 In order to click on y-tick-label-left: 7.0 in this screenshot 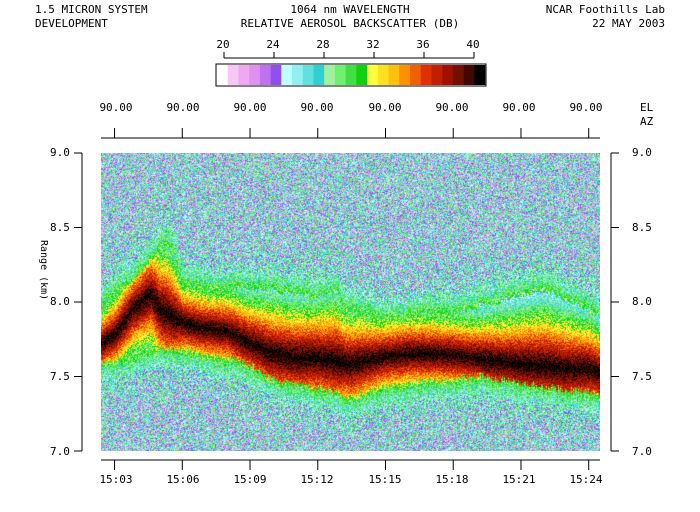, I will do `click(60, 451)`.